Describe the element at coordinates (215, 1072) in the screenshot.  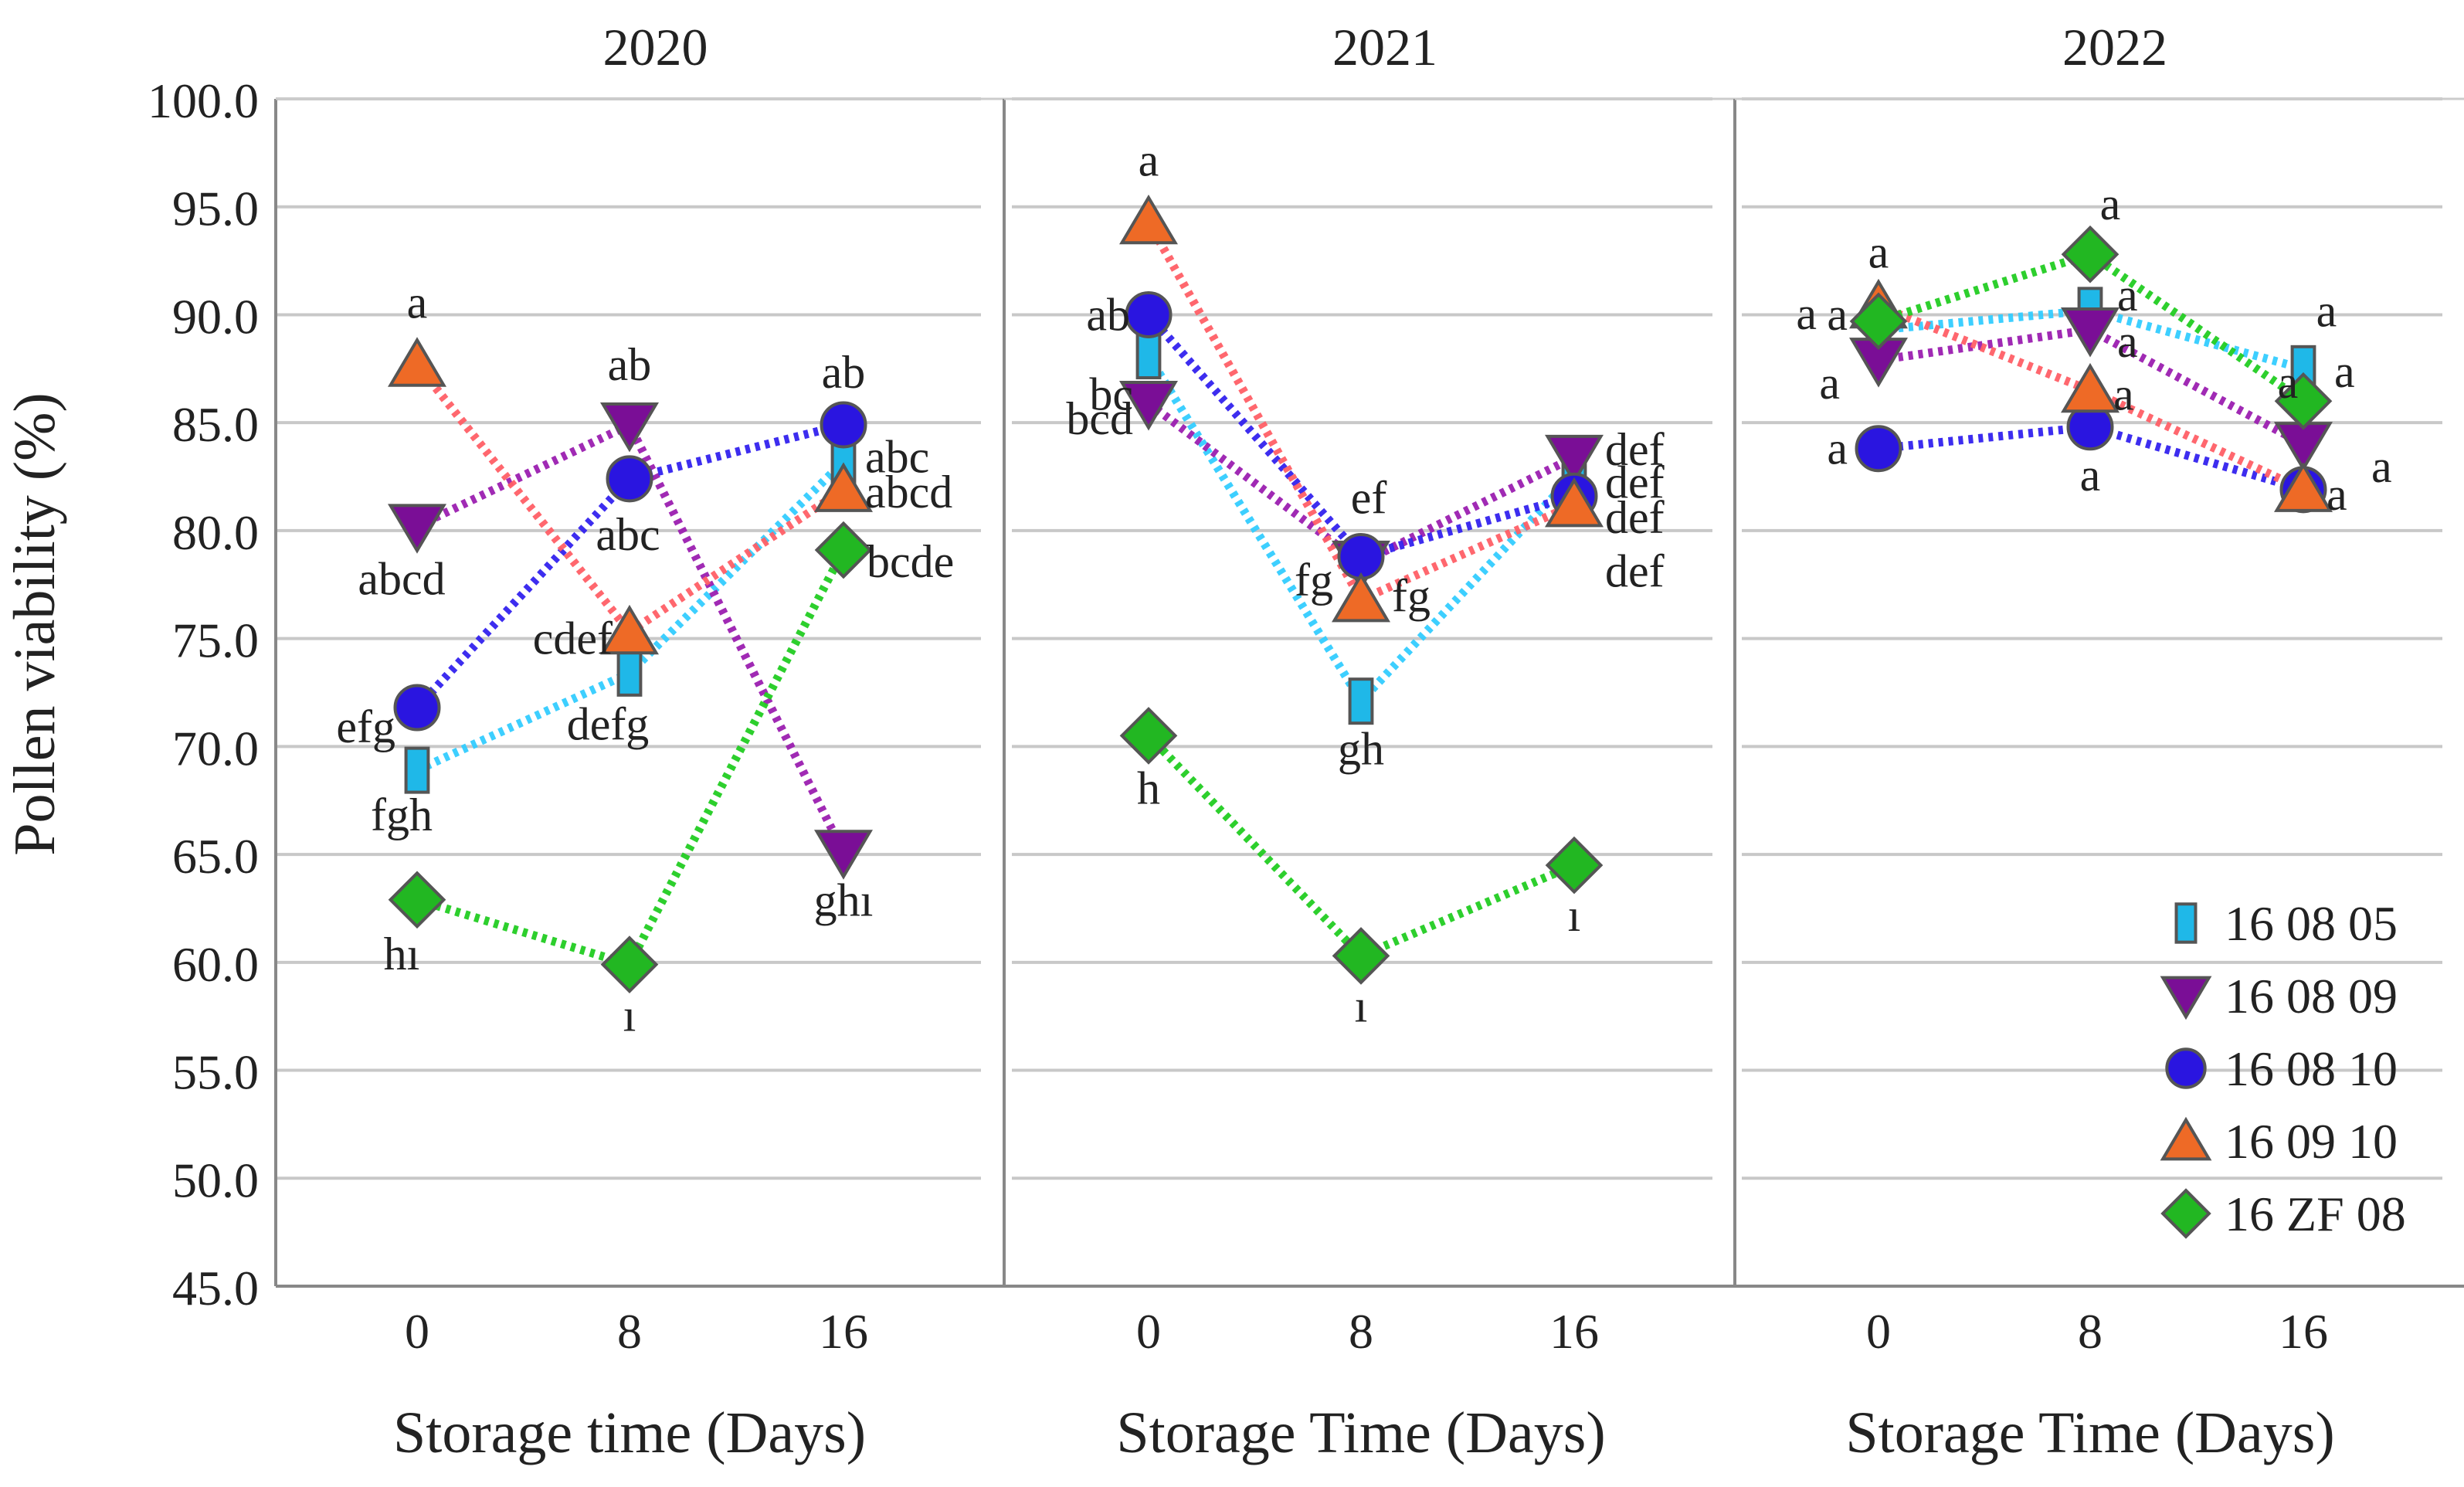
I see `y-tick-label: 55.0` at that location.